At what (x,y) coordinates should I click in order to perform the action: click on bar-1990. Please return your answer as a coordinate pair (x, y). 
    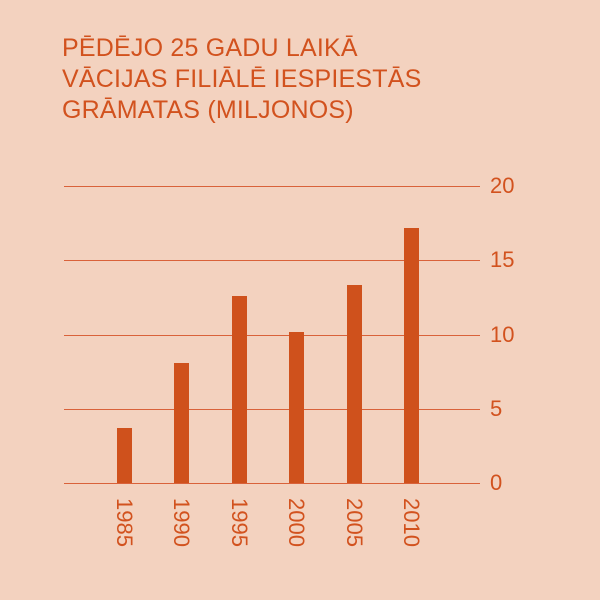
    Looking at the image, I should click on (181, 423).